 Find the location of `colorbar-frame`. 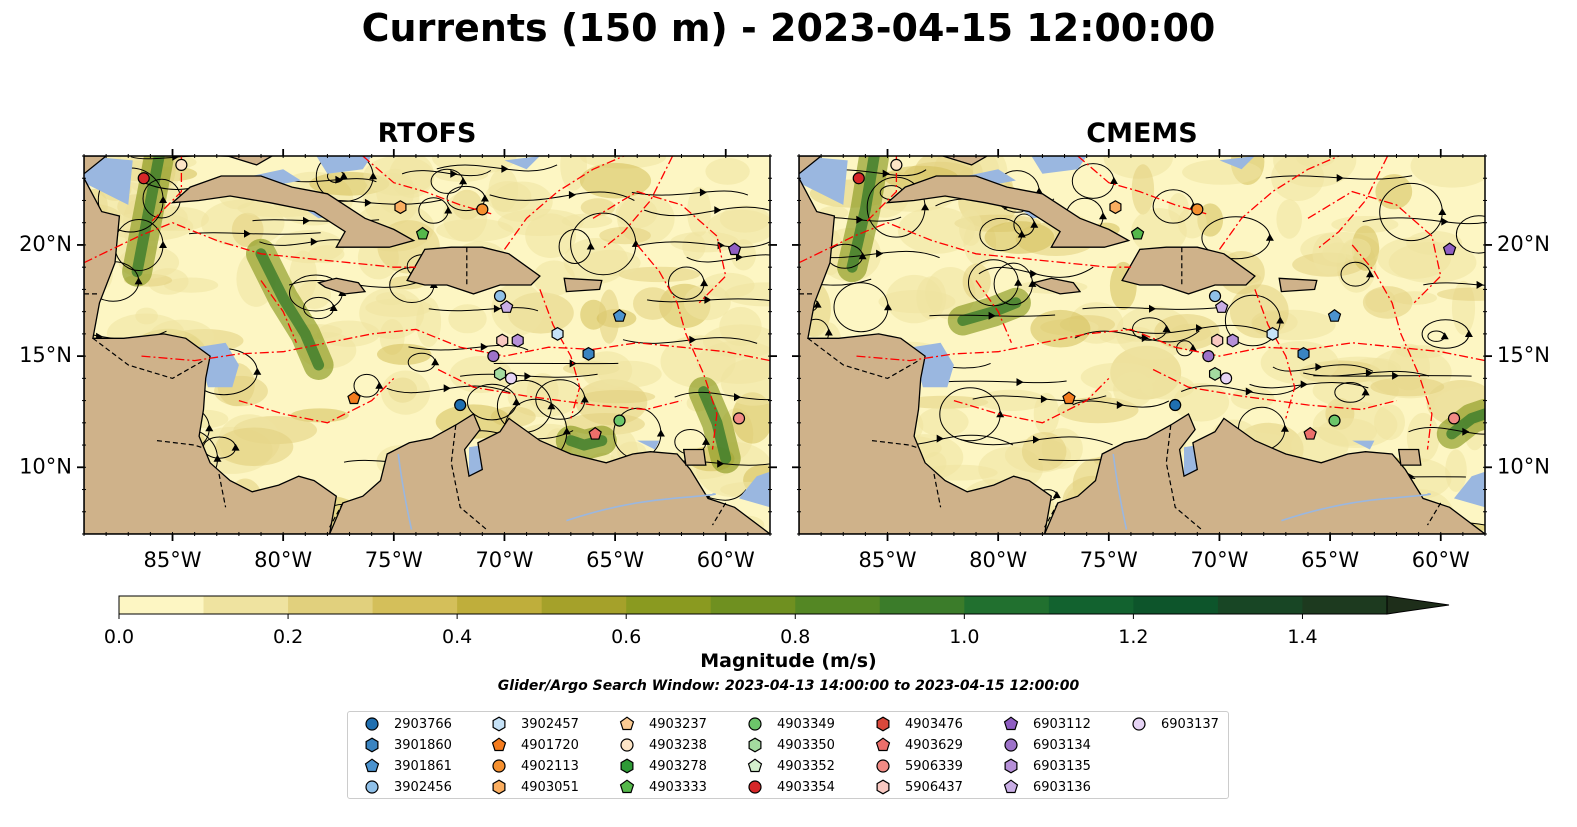

colorbar-frame is located at coordinates (753, 605).